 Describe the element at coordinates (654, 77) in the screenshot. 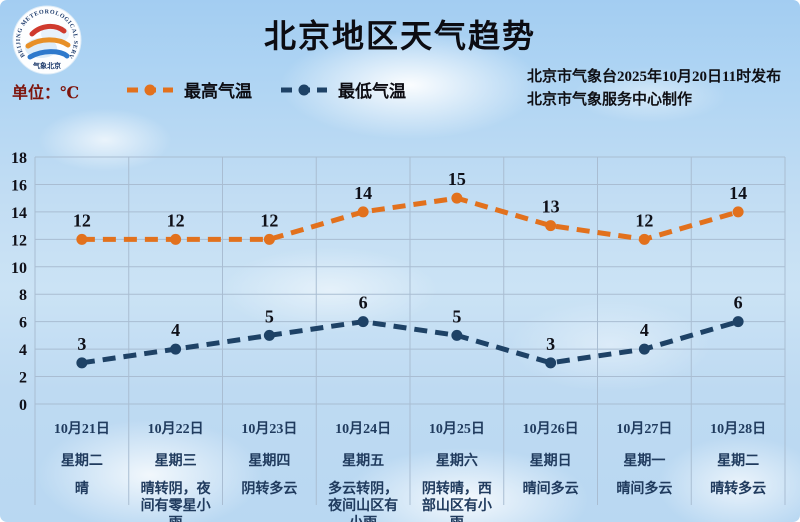

I see `issue-line-1: 北京市气象台2025年10月20日11时发布` at that location.